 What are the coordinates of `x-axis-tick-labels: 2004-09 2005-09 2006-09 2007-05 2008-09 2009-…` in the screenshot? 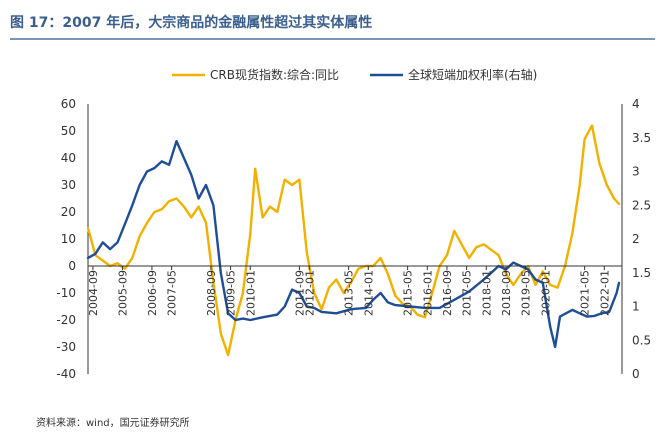 It's located at (349, 291).